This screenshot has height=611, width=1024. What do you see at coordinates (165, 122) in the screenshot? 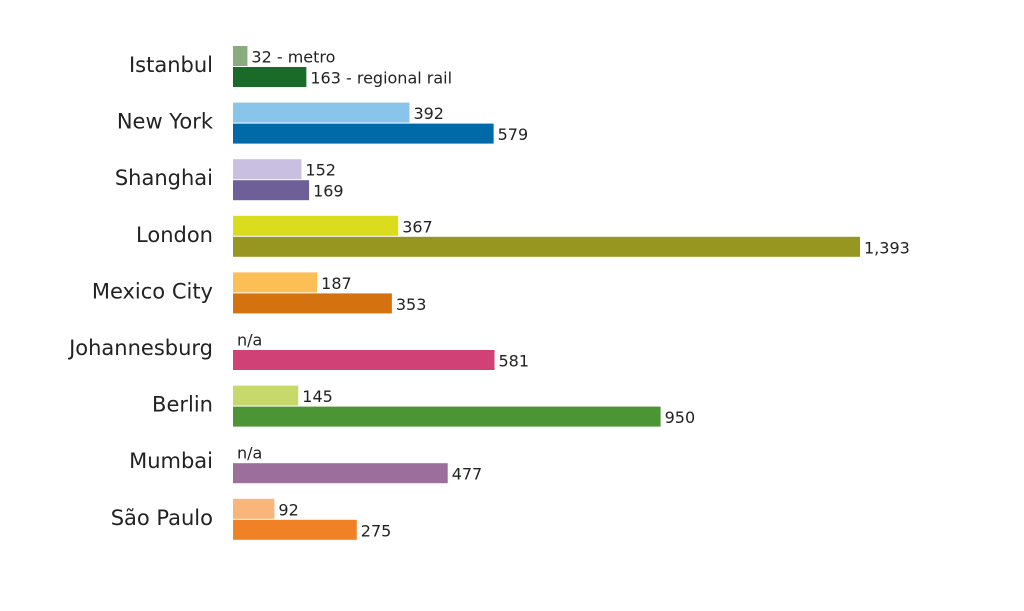
I see `category-label: New York` at bounding box center [165, 122].